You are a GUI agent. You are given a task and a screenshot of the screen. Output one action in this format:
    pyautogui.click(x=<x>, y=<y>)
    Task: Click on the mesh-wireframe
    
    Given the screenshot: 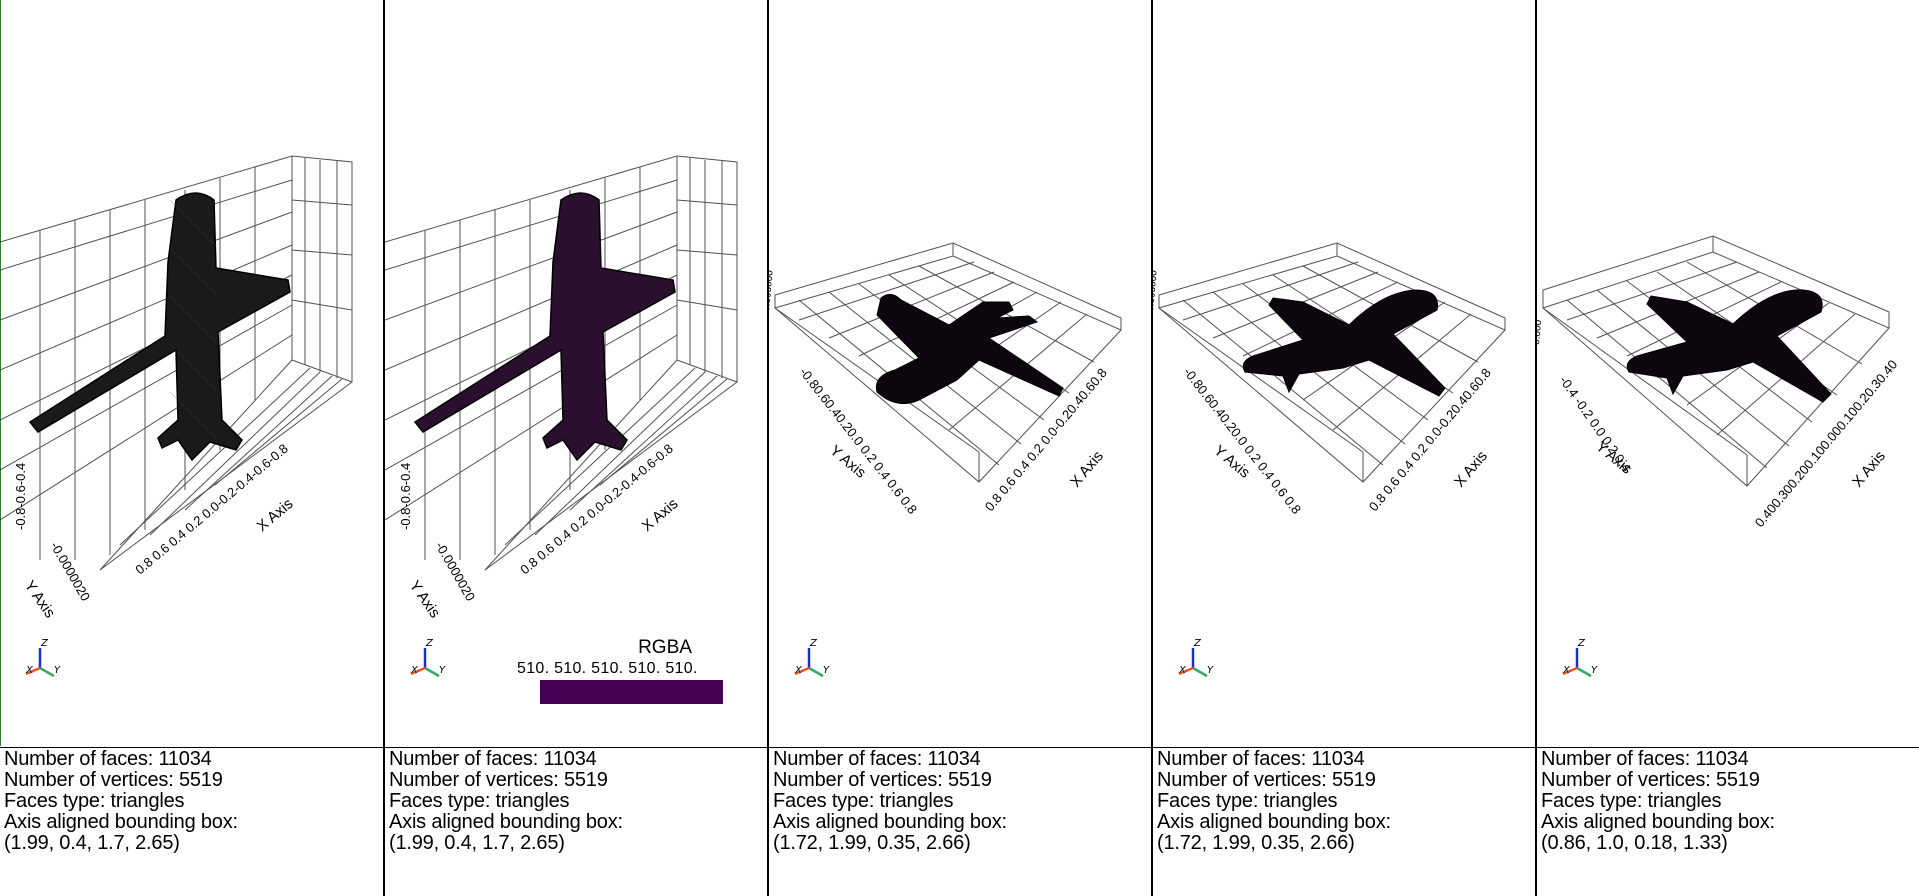 What is the action you would take?
    pyautogui.click(x=193, y=319)
    